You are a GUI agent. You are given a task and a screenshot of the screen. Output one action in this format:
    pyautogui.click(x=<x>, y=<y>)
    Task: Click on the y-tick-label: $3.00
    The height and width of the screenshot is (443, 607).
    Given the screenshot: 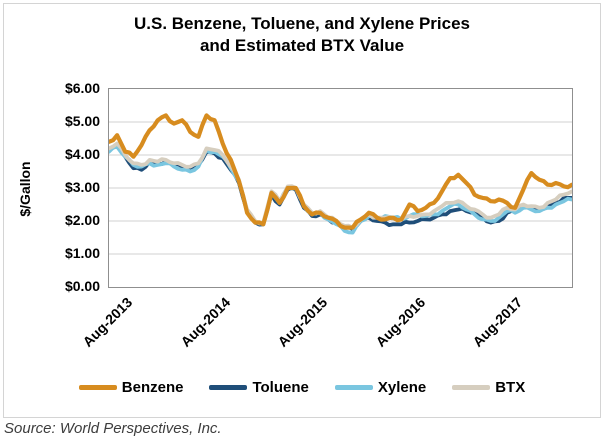 What is the action you would take?
    pyautogui.click(x=82, y=187)
    